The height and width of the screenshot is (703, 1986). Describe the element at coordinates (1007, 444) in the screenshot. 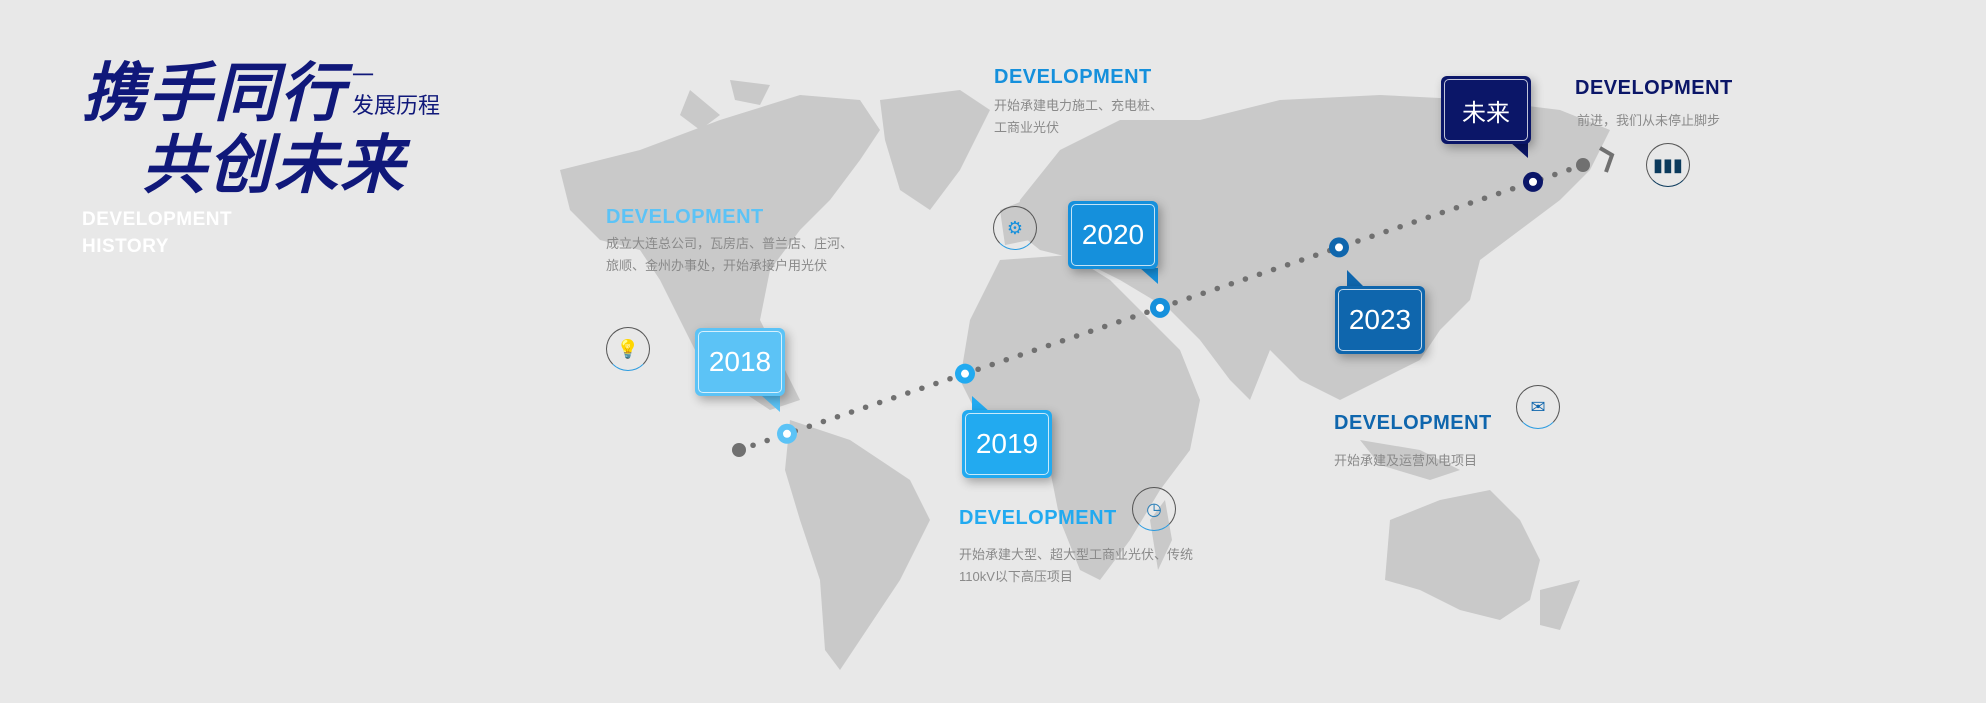

I see `year-badge-2019: 2019` at that location.